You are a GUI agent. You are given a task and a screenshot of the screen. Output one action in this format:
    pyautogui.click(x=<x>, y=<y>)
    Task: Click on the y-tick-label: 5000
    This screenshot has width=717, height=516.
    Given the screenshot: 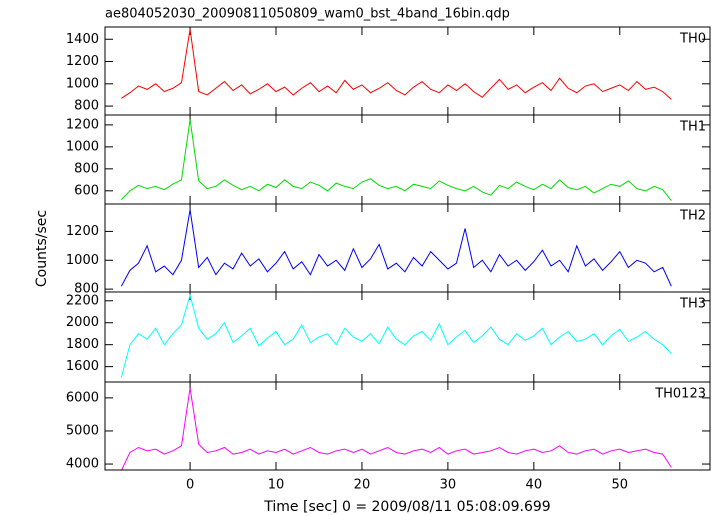 What is the action you would take?
    pyautogui.click(x=82, y=430)
    